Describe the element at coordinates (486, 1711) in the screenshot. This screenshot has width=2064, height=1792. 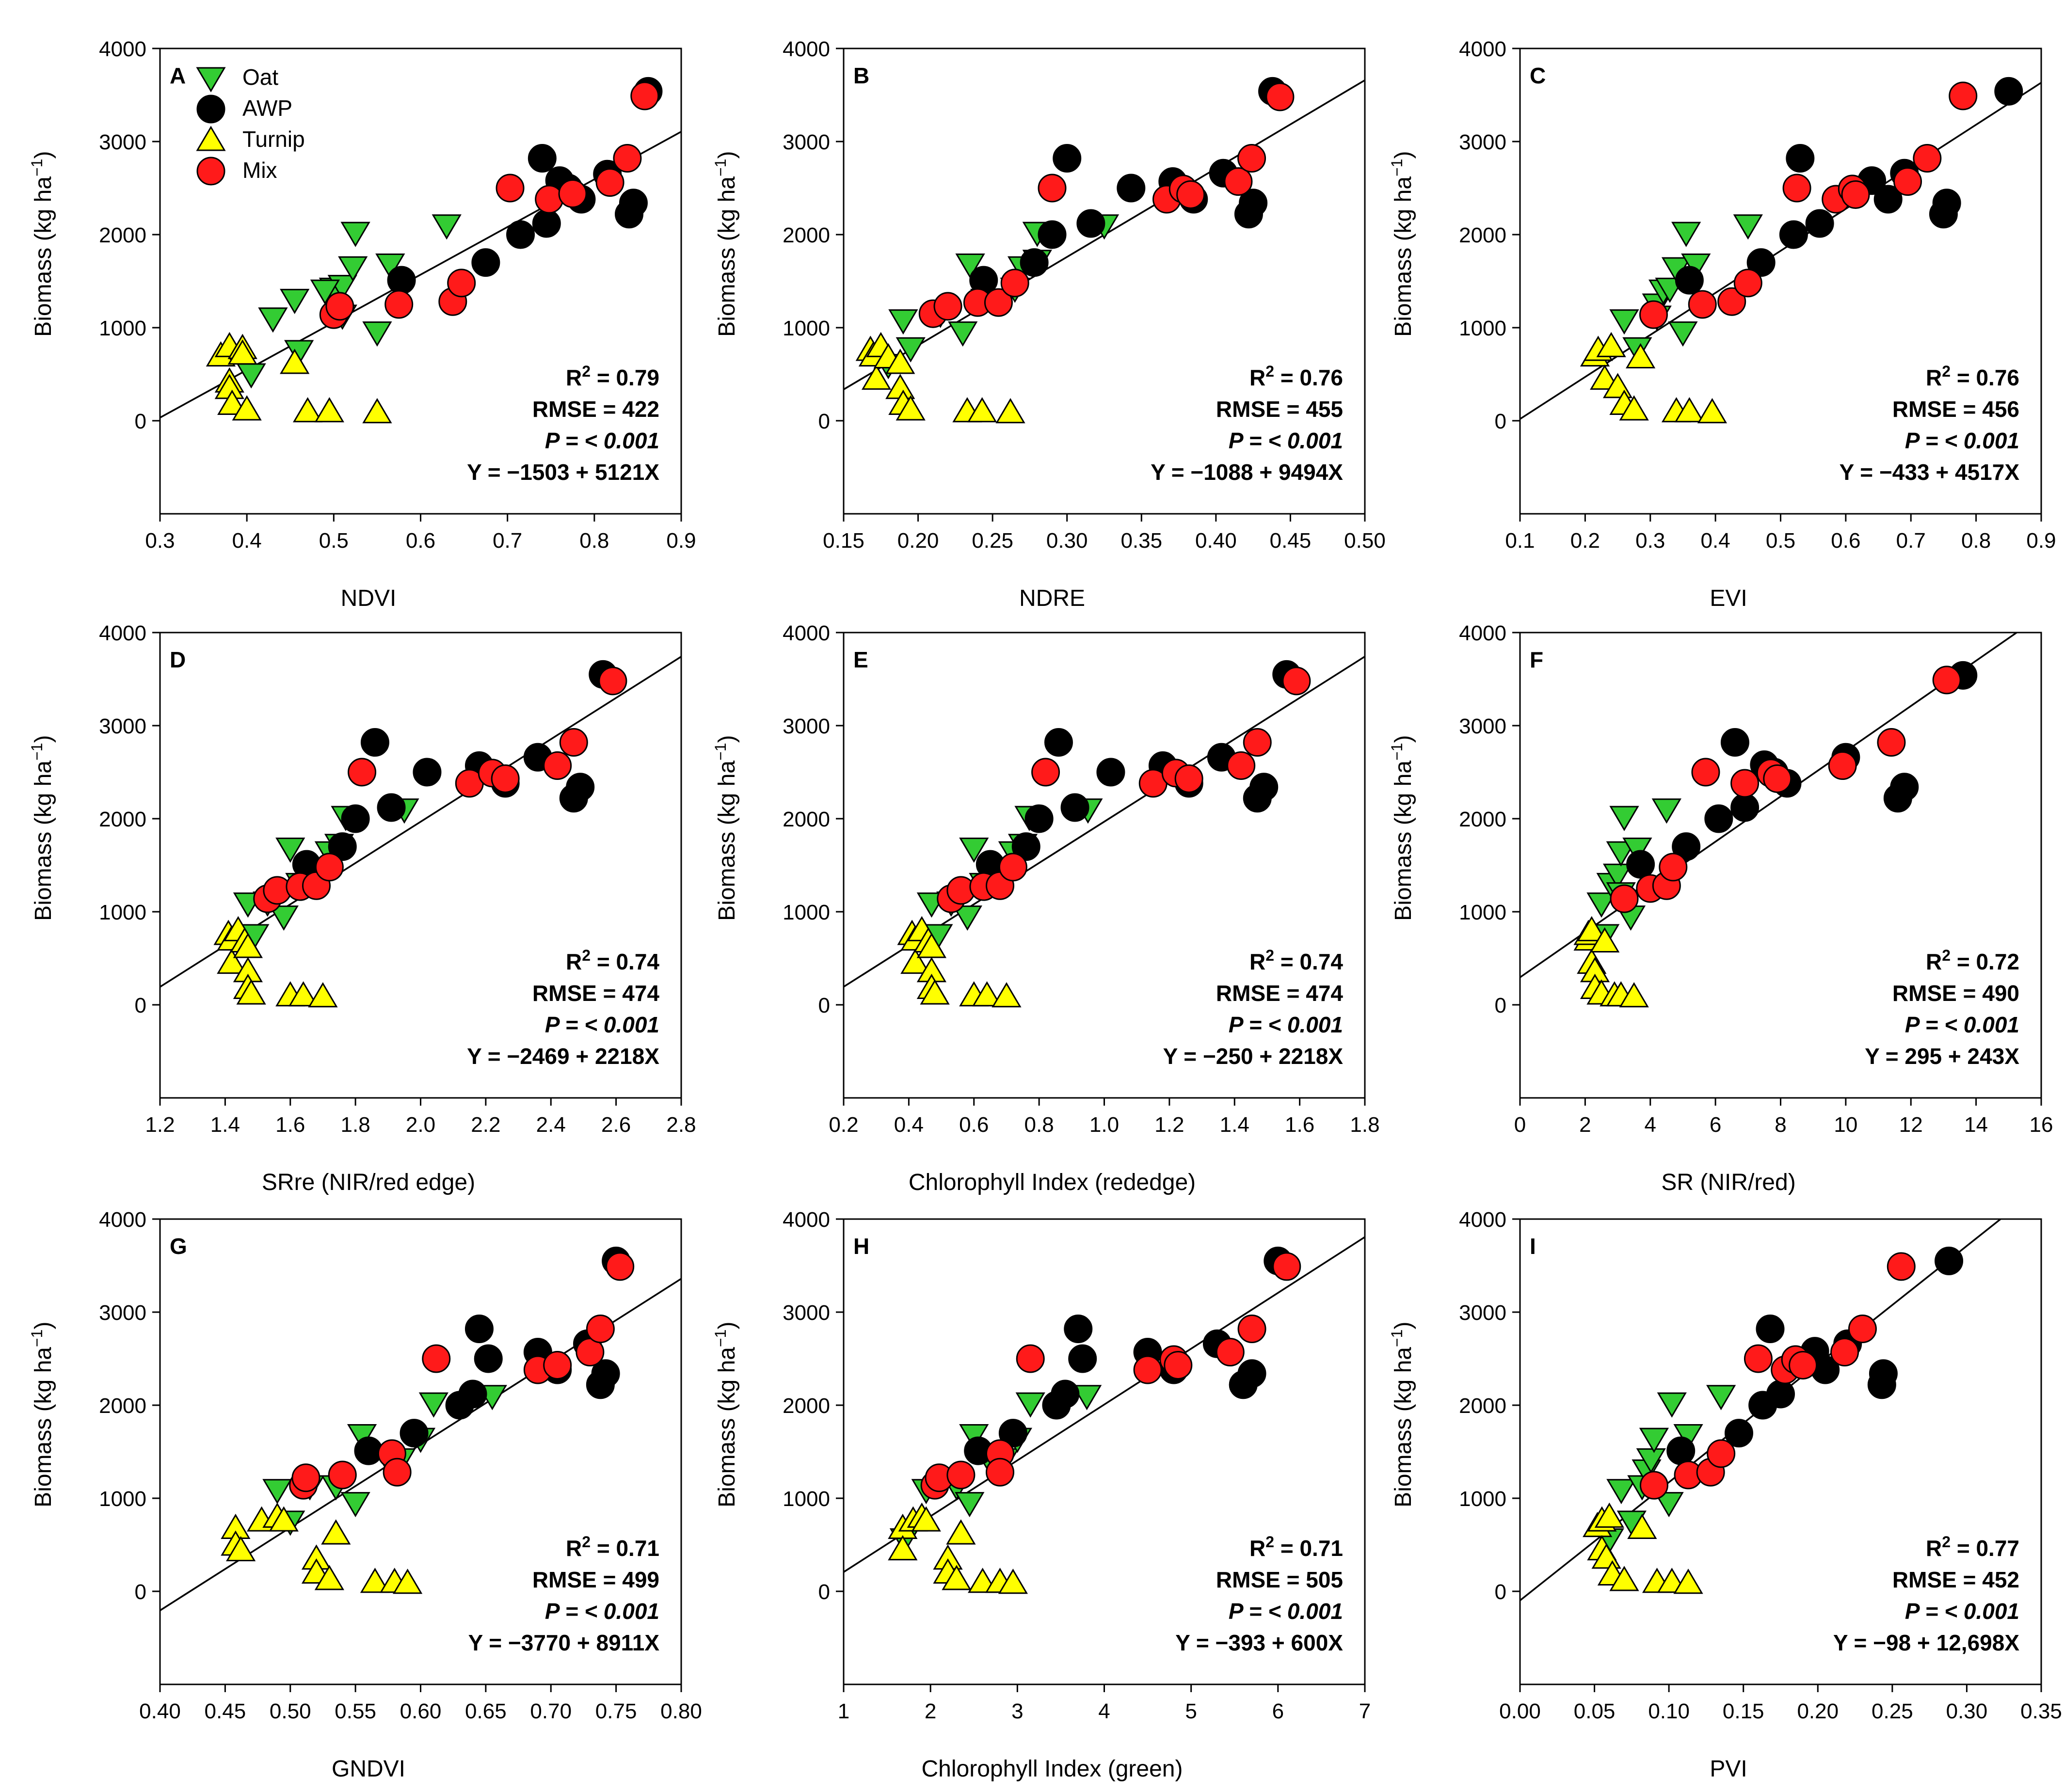
I see `x-tick-label: 0.65` at that location.